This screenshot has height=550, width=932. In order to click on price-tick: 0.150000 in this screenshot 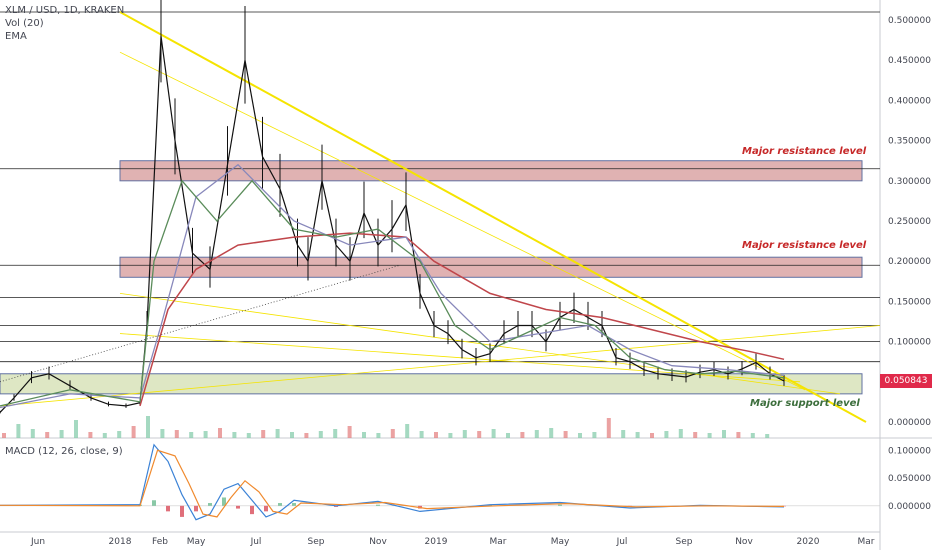, I will do `click(909, 302)`.